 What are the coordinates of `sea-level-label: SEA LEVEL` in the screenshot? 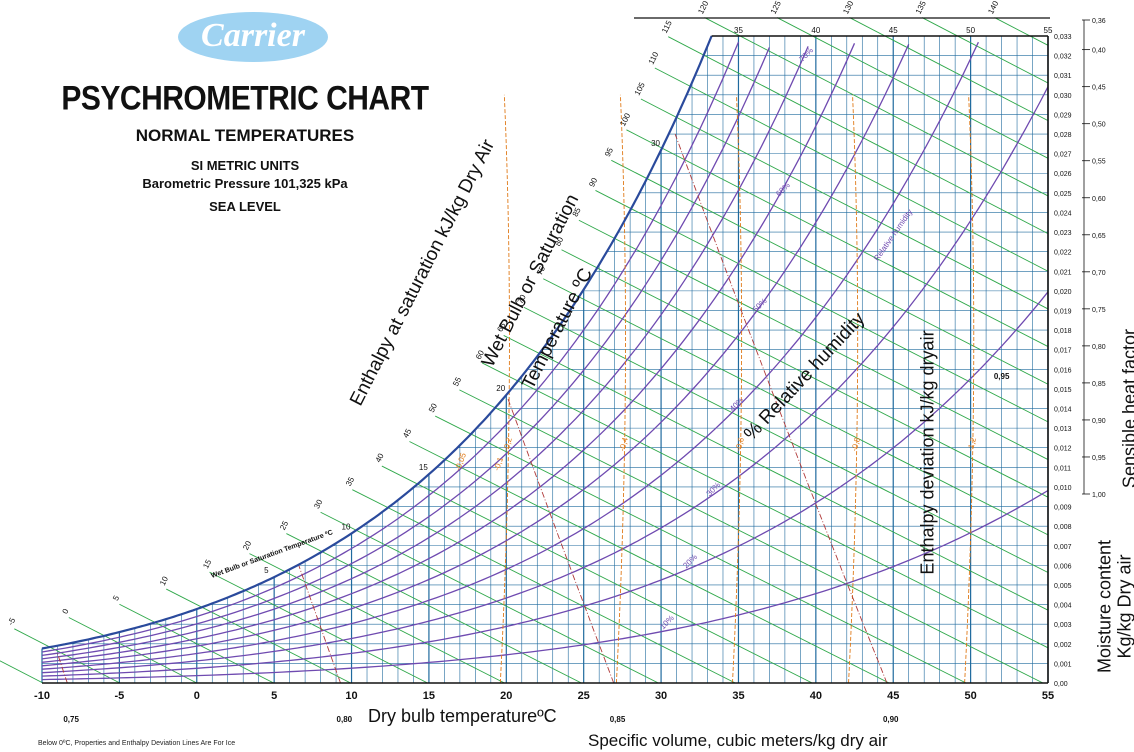 It's located at (245, 206).